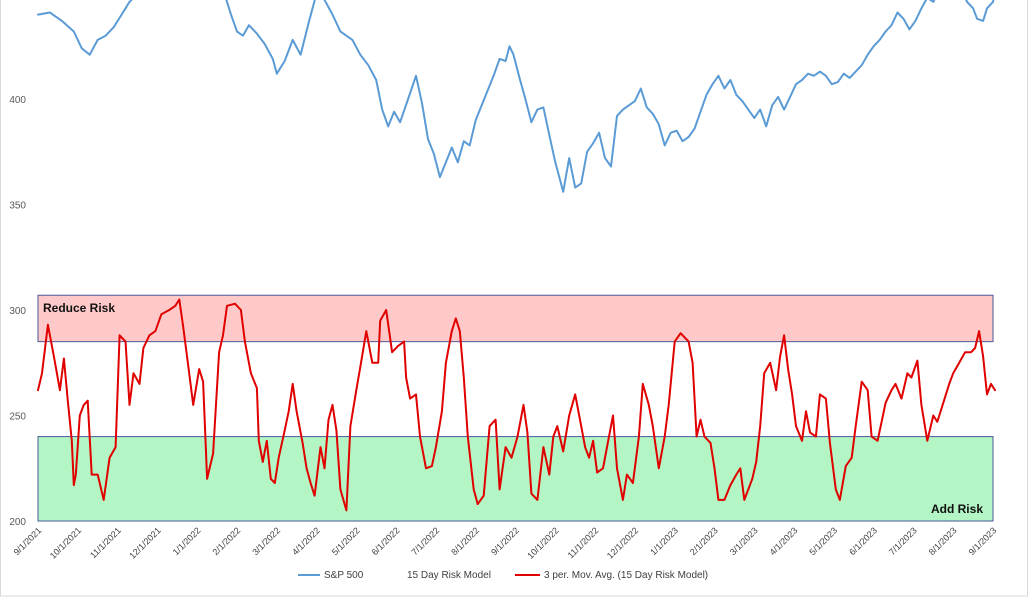 The image size is (1029, 600). What do you see at coordinates (515, 318) in the screenshot?
I see `band-reduce-risk` at bounding box center [515, 318].